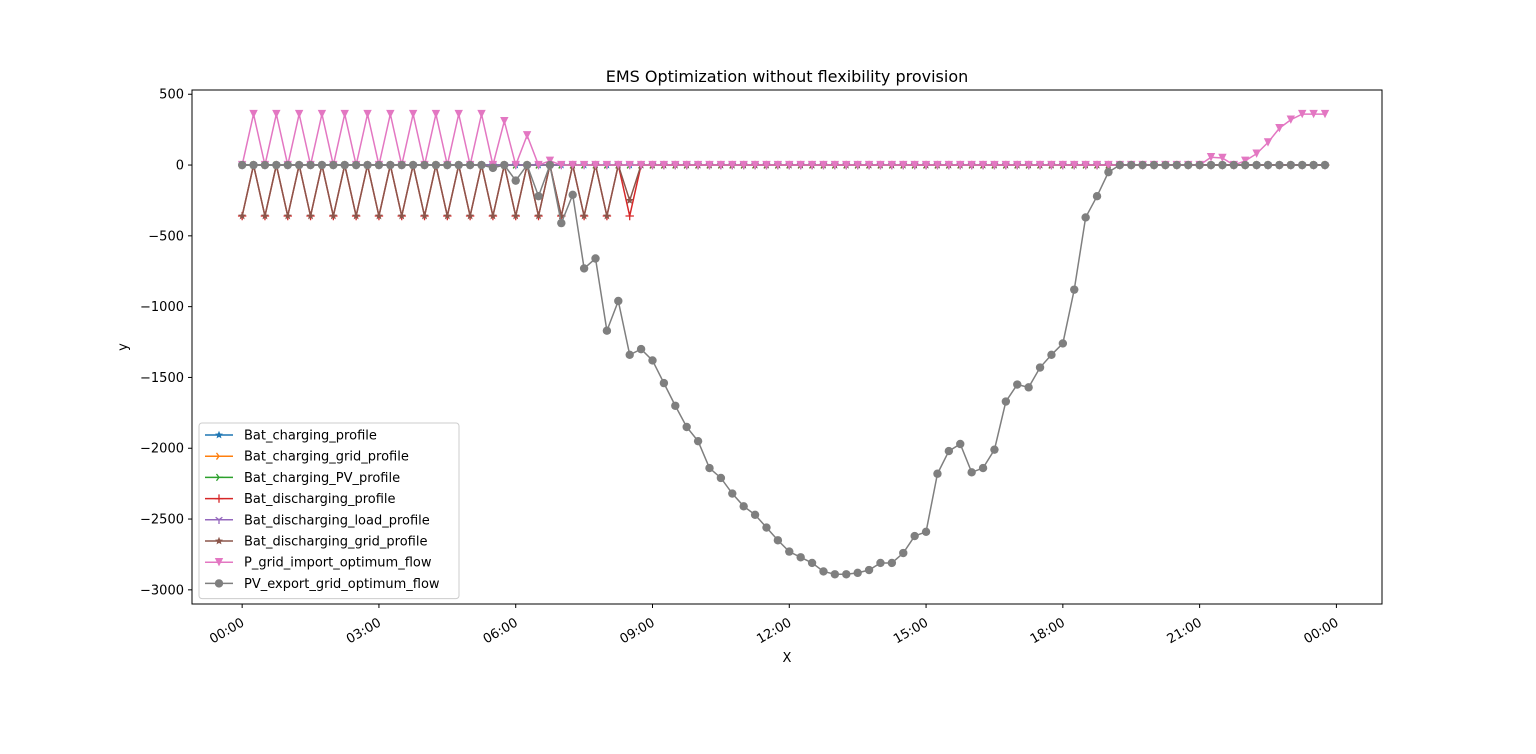 The image size is (1536, 754). What do you see at coordinates (307, 457) in the screenshot?
I see `legend-item: Bat_charging_grid_profile` at bounding box center [307, 457].